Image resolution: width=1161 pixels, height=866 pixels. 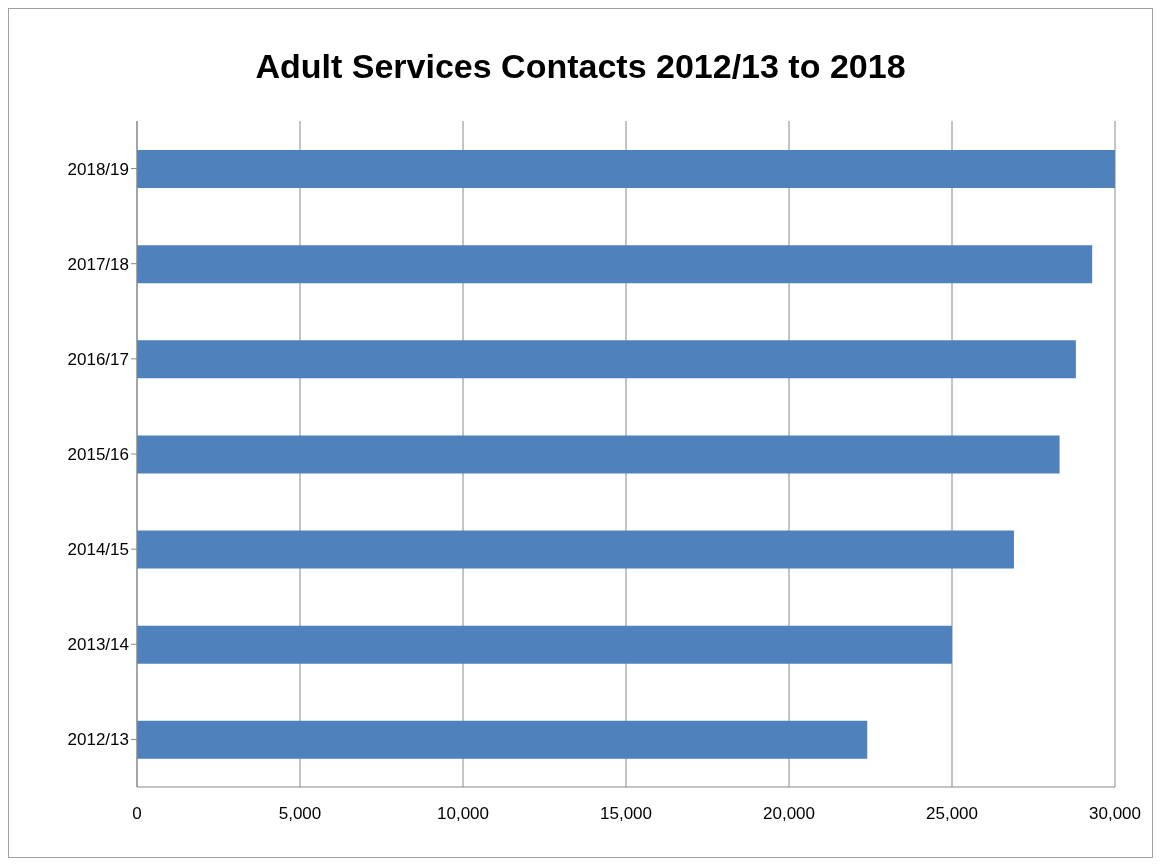 What do you see at coordinates (1115, 814) in the screenshot?
I see `x-tick-label: 30,000` at bounding box center [1115, 814].